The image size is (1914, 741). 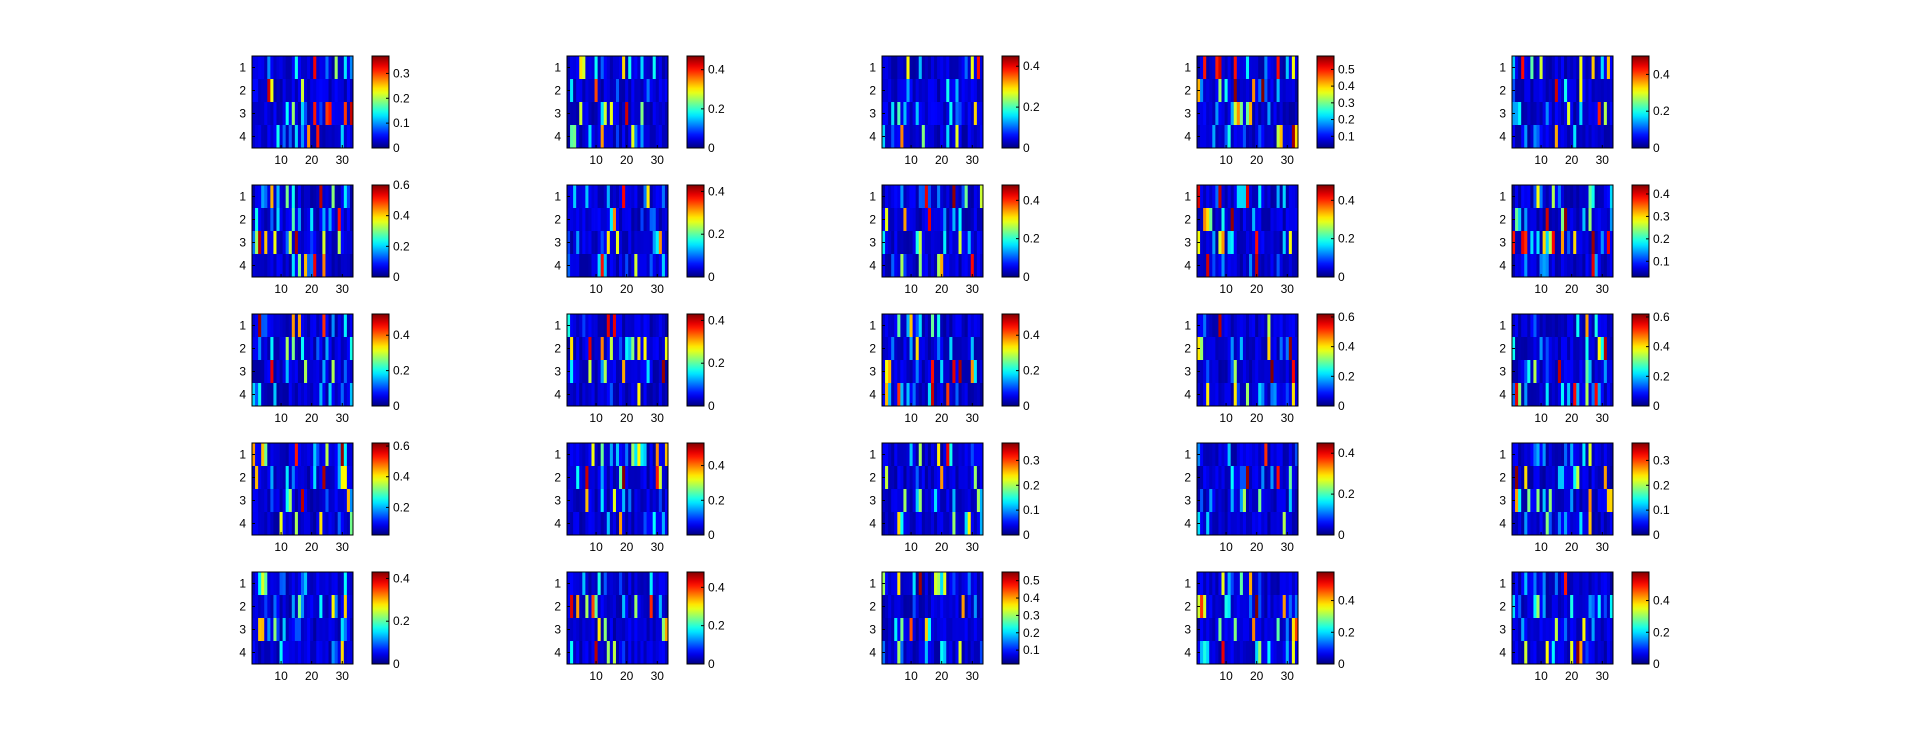 What do you see at coordinates (627, 289) in the screenshot?
I see `x-tick-label: 20` at bounding box center [627, 289].